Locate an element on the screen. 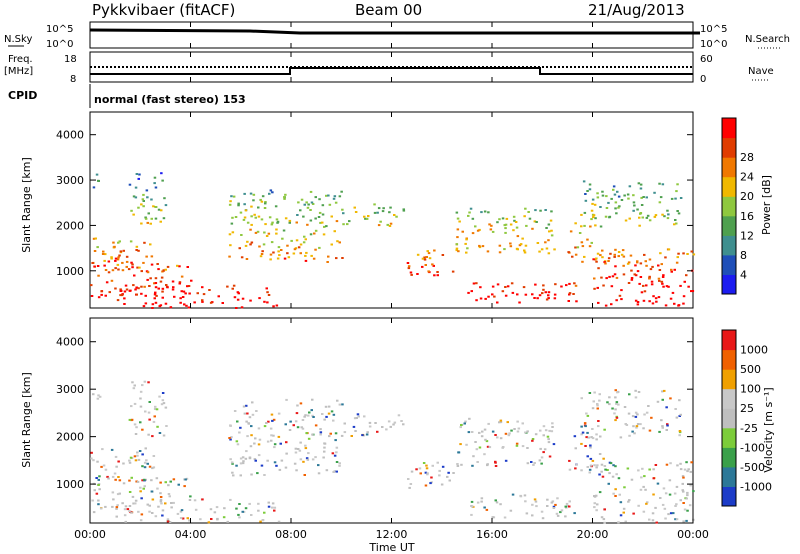 The height and width of the screenshot is (554, 800). freq-label: Freq. is located at coordinates (20, 59).